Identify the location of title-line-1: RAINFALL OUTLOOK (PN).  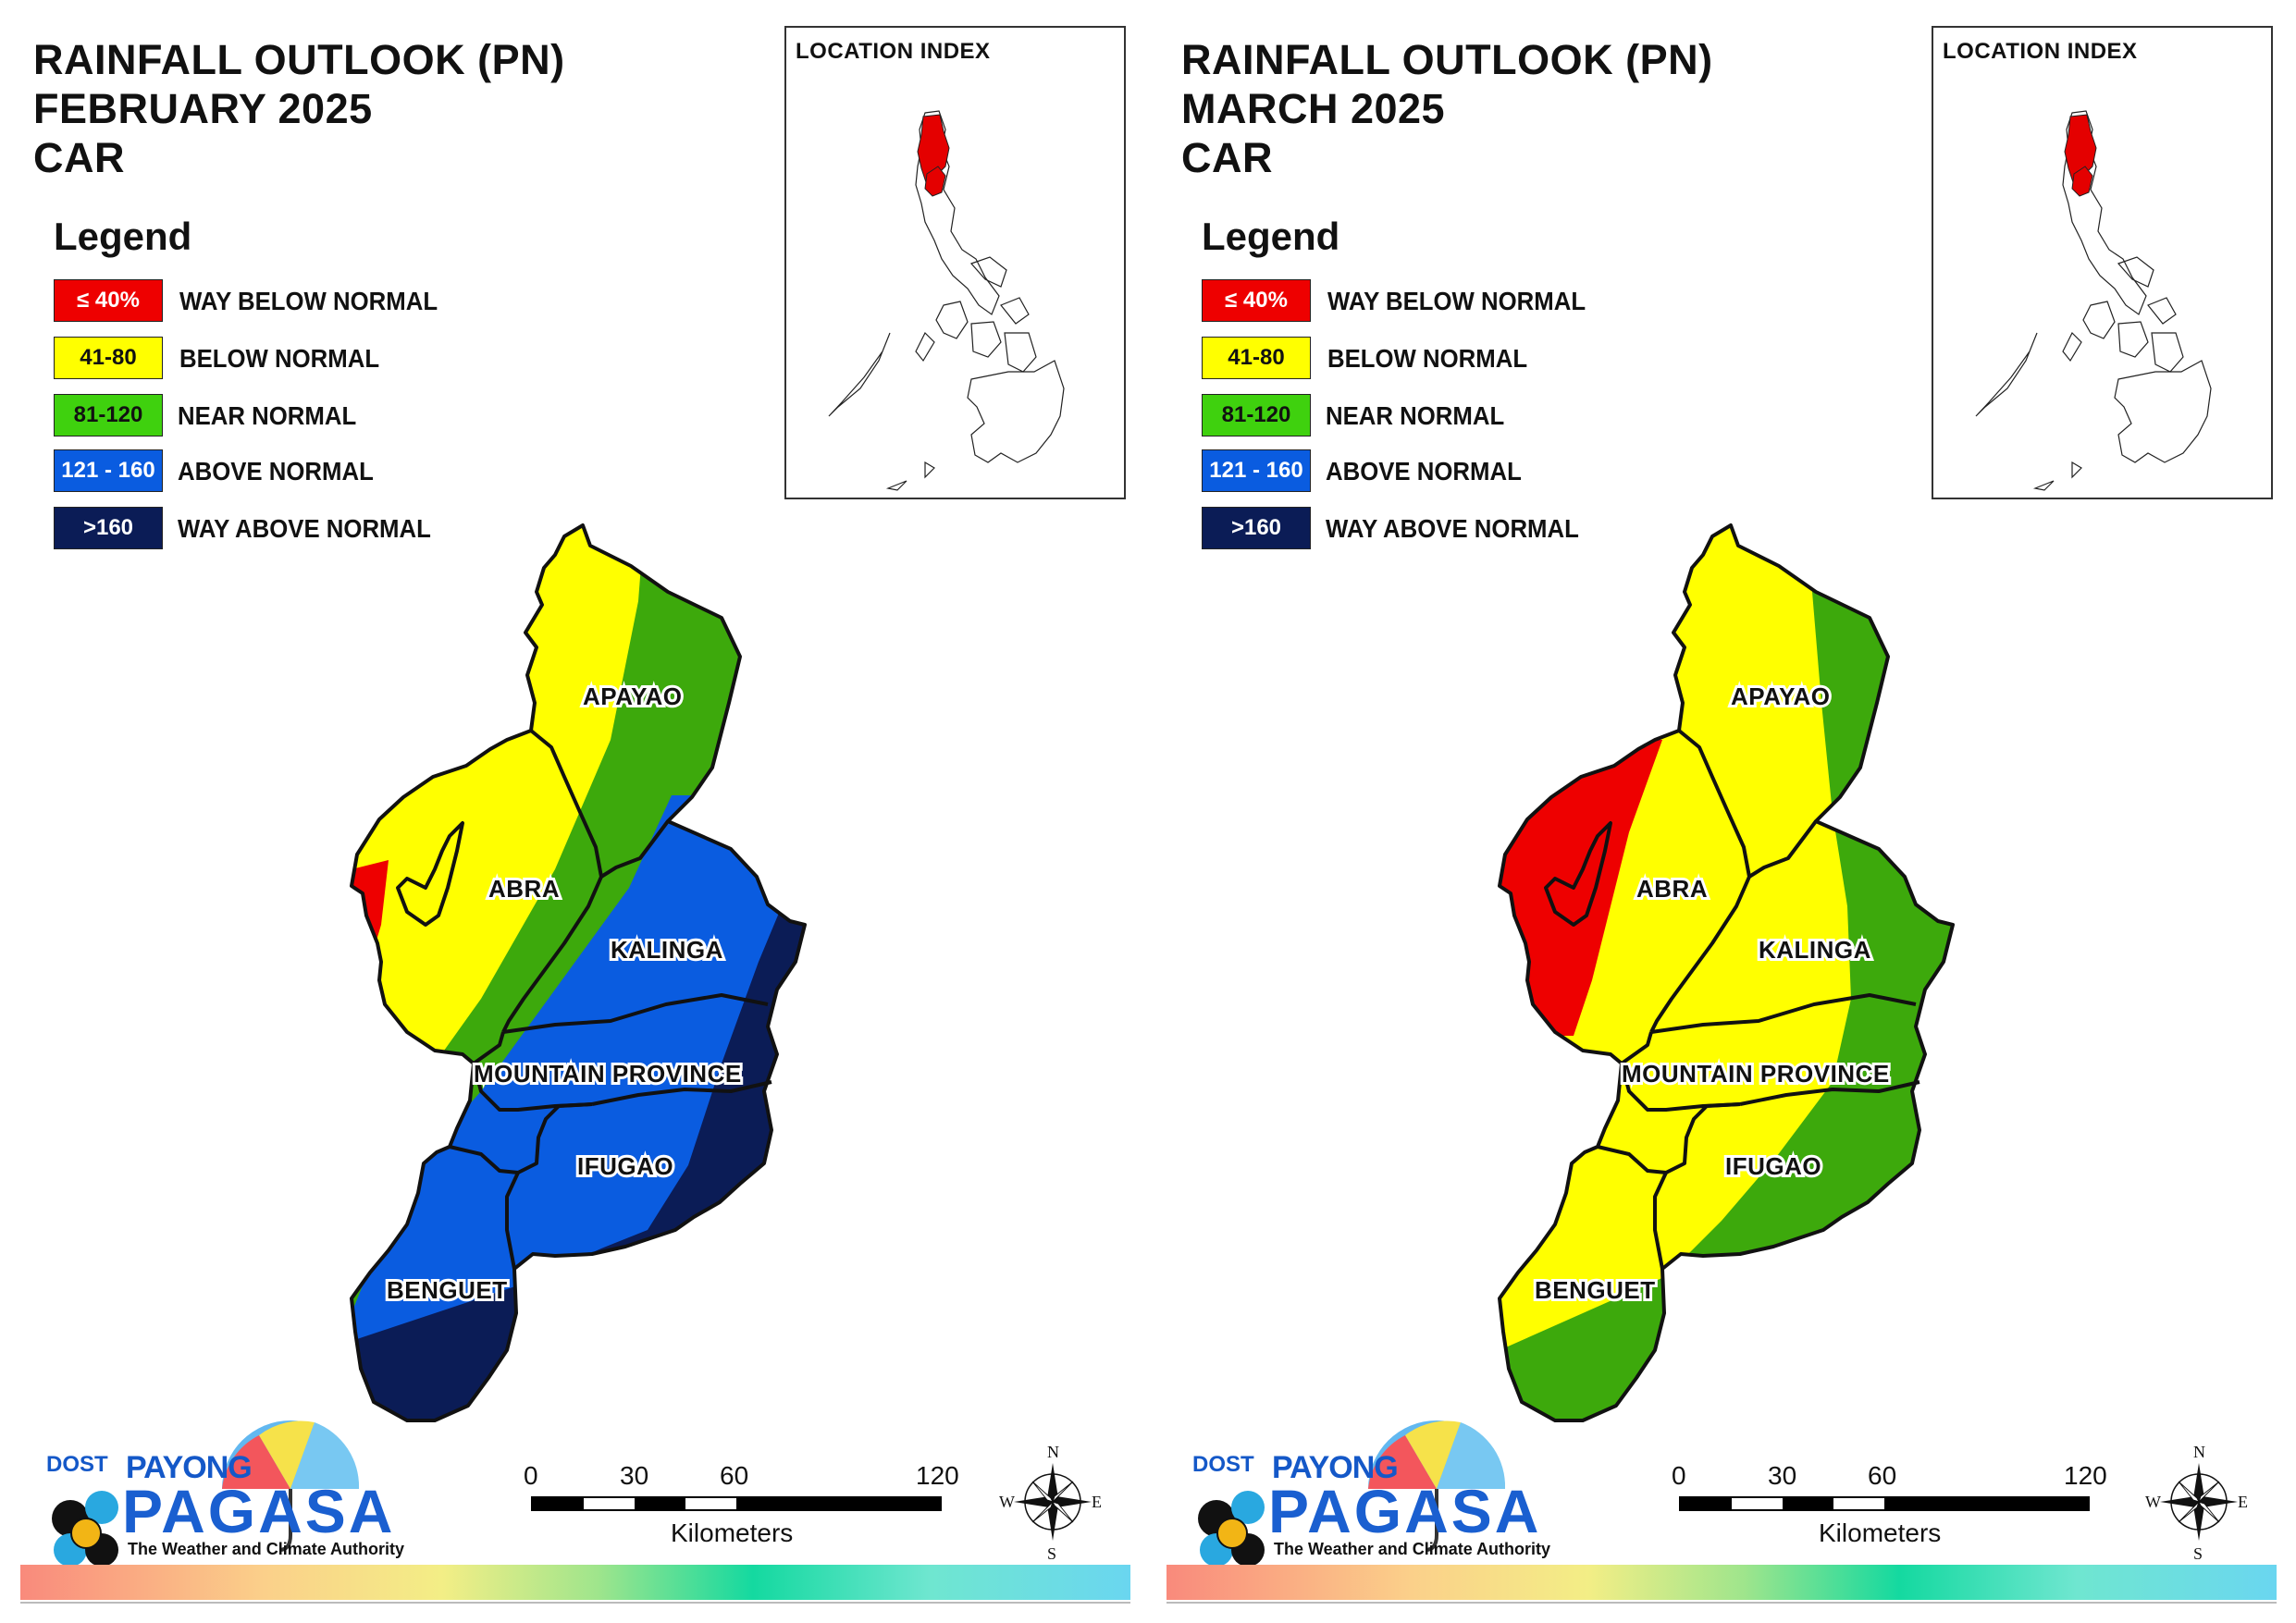
(299, 59).